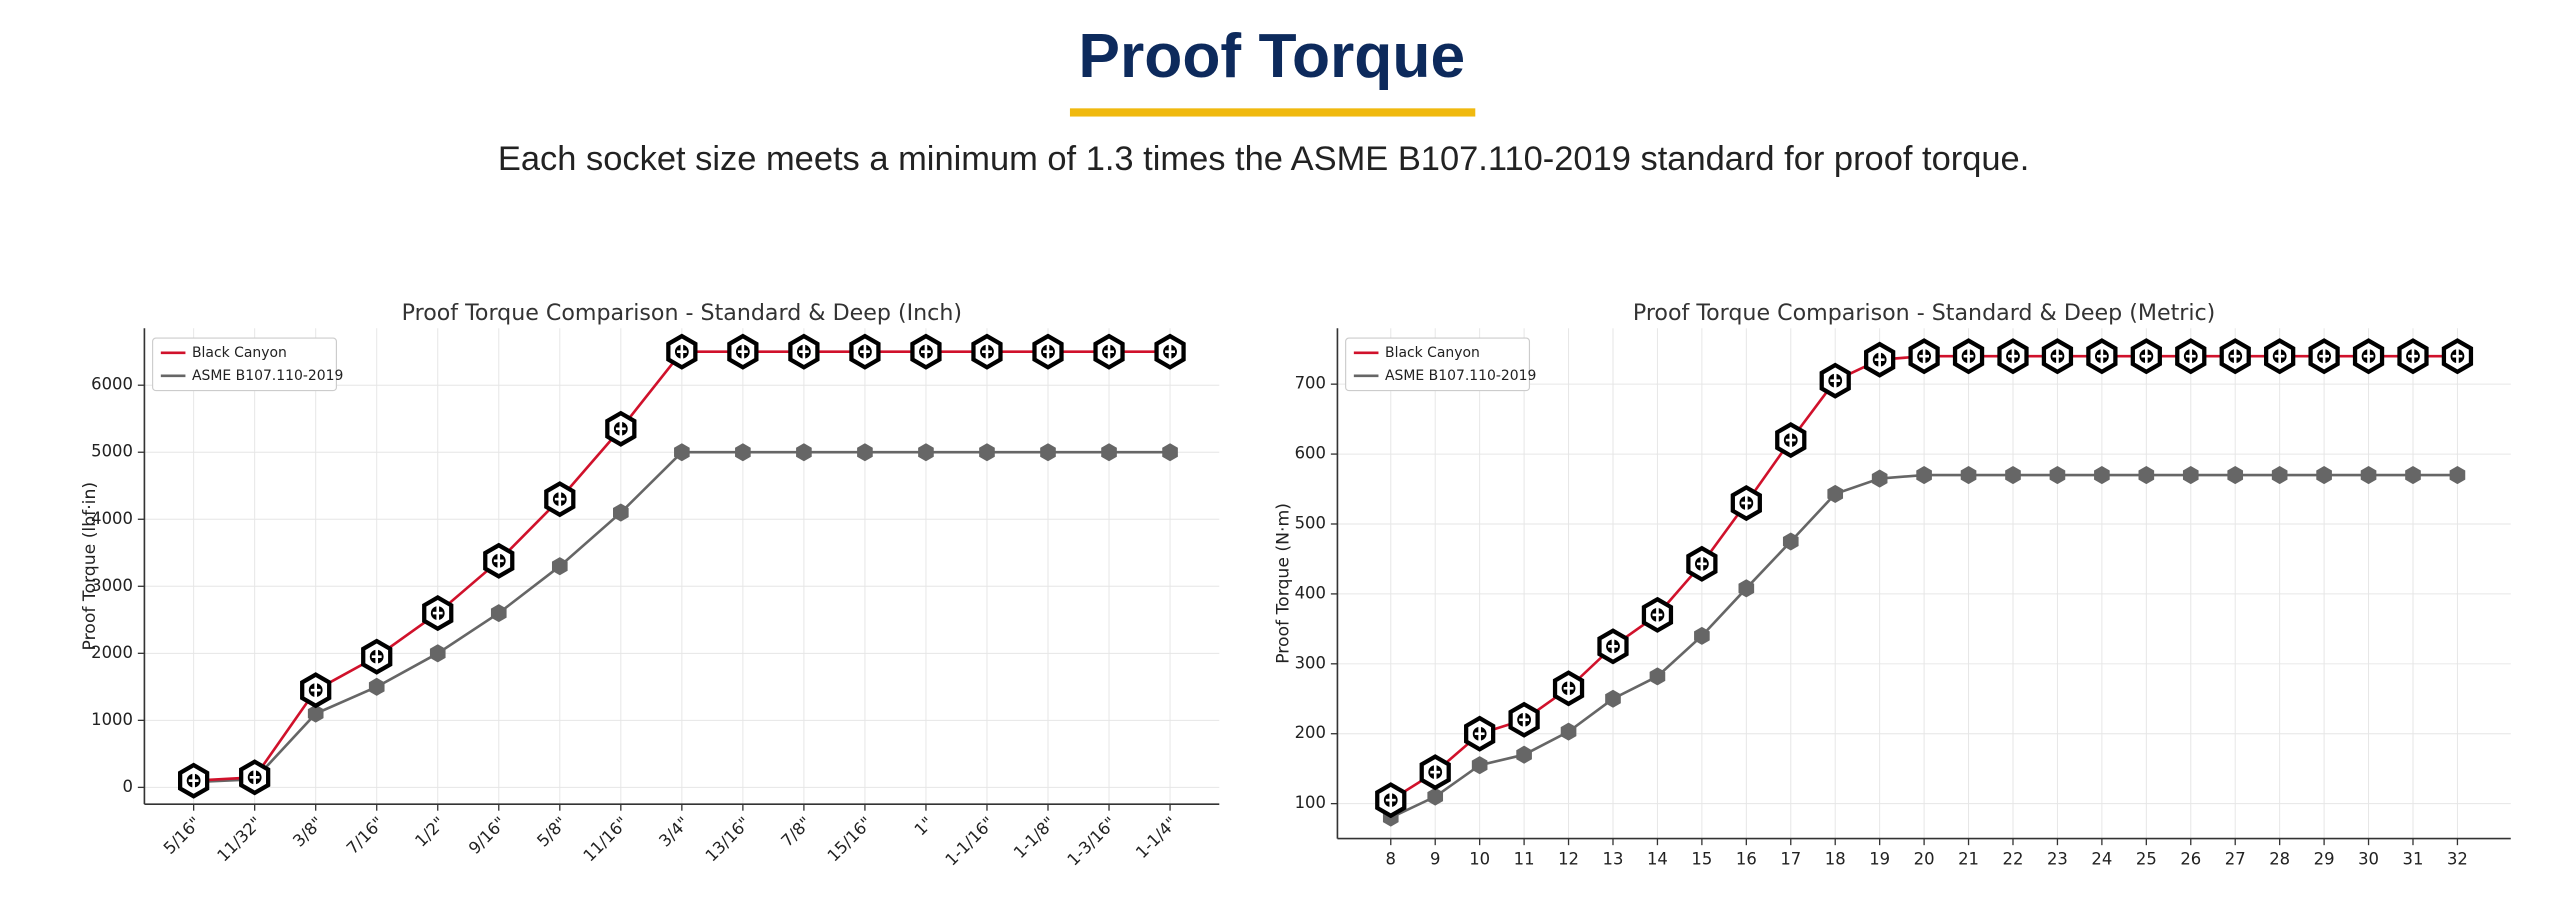 The width and height of the screenshot is (2560, 900). I want to click on y-tick-label: 1000, so click(112, 719).